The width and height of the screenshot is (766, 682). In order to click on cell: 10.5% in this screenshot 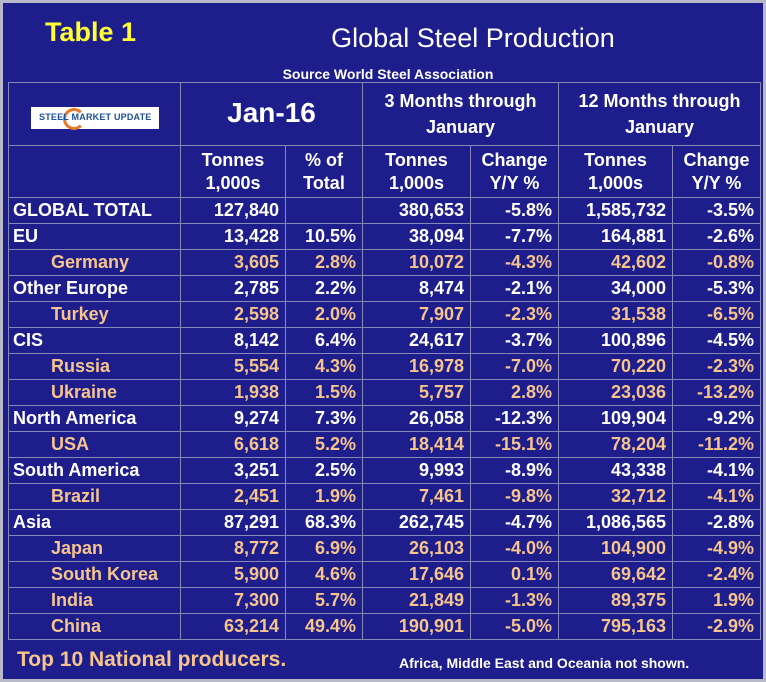, I will do `click(324, 236)`.